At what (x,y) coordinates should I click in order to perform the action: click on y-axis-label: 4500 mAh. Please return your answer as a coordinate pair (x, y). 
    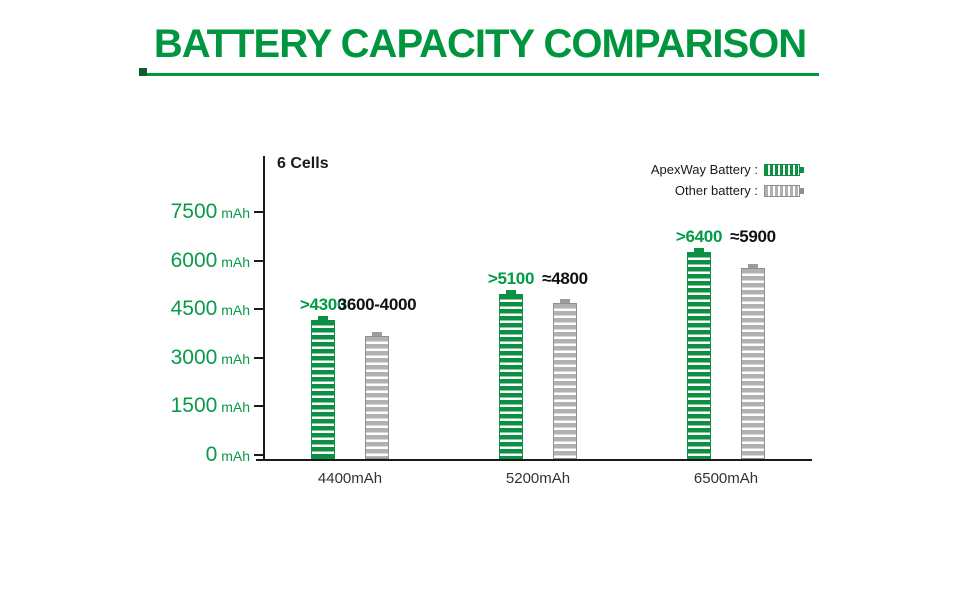
    Looking at the image, I should click on (185, 308).